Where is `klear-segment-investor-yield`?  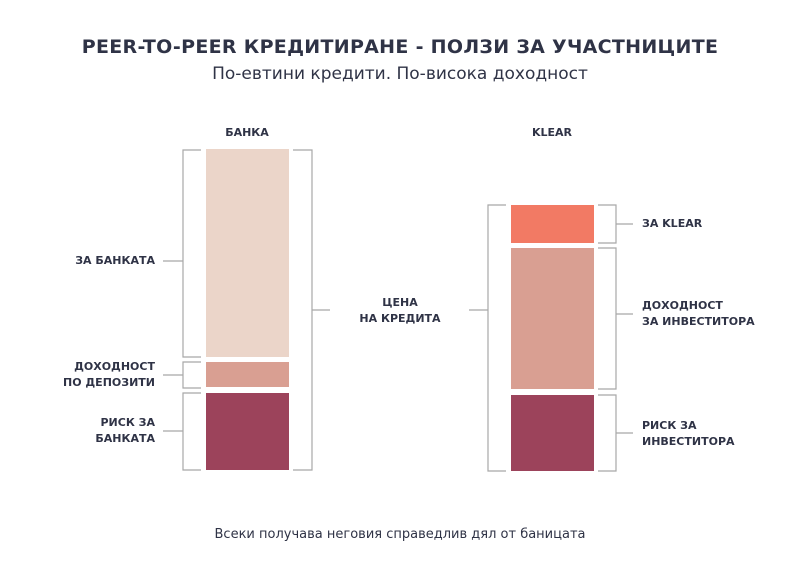
klear-segment-investor-yield is located at coordinates (552, 318).